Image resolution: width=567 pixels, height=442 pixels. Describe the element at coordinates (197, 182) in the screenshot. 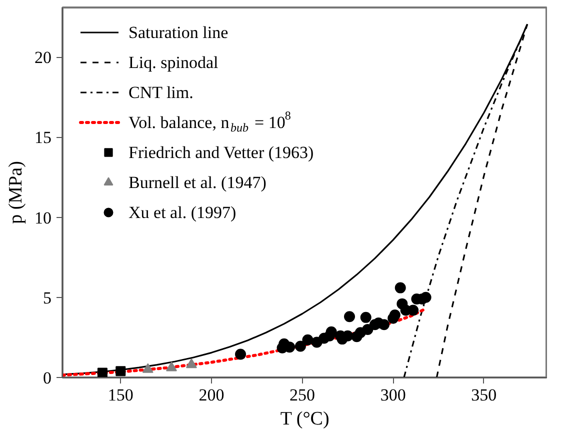

I see `legend-label: Burnell et al. (1947)` at that location.